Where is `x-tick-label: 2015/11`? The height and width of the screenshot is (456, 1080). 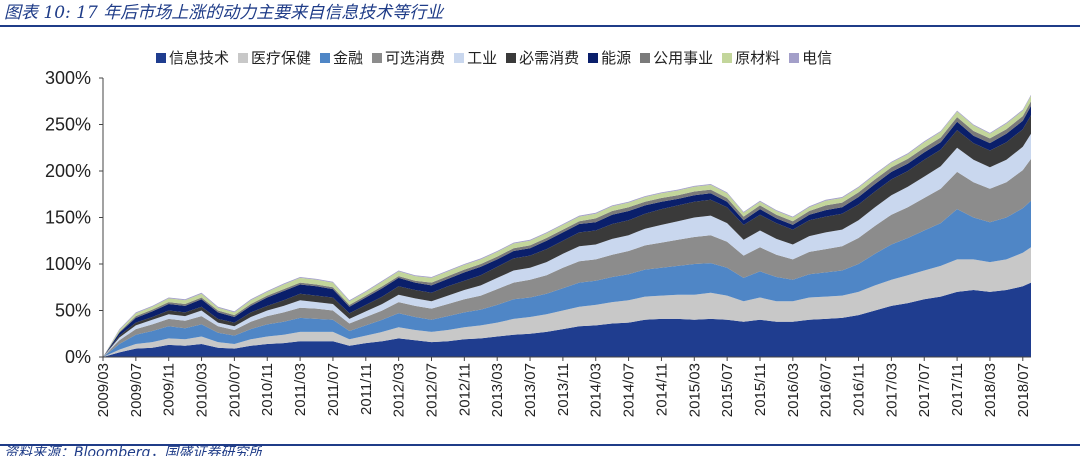
x-tick-label: 2015/11 is located at coordinates (760, 389).